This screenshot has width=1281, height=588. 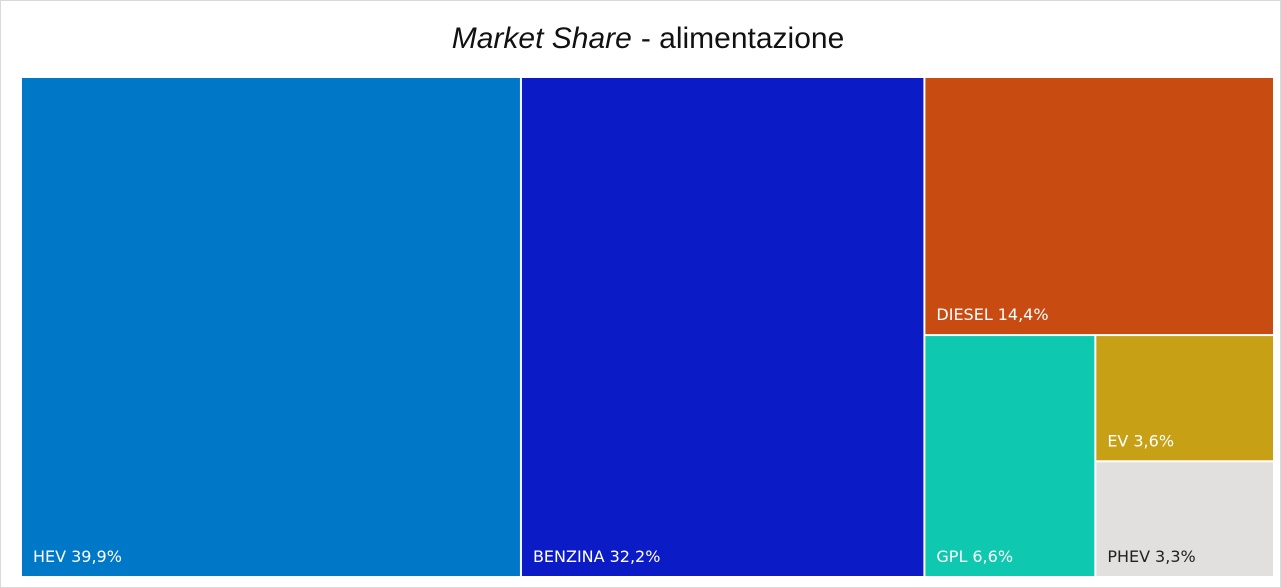 I want to click on tile-label: DIESEL 14,4%, so click(x=992, y=314).